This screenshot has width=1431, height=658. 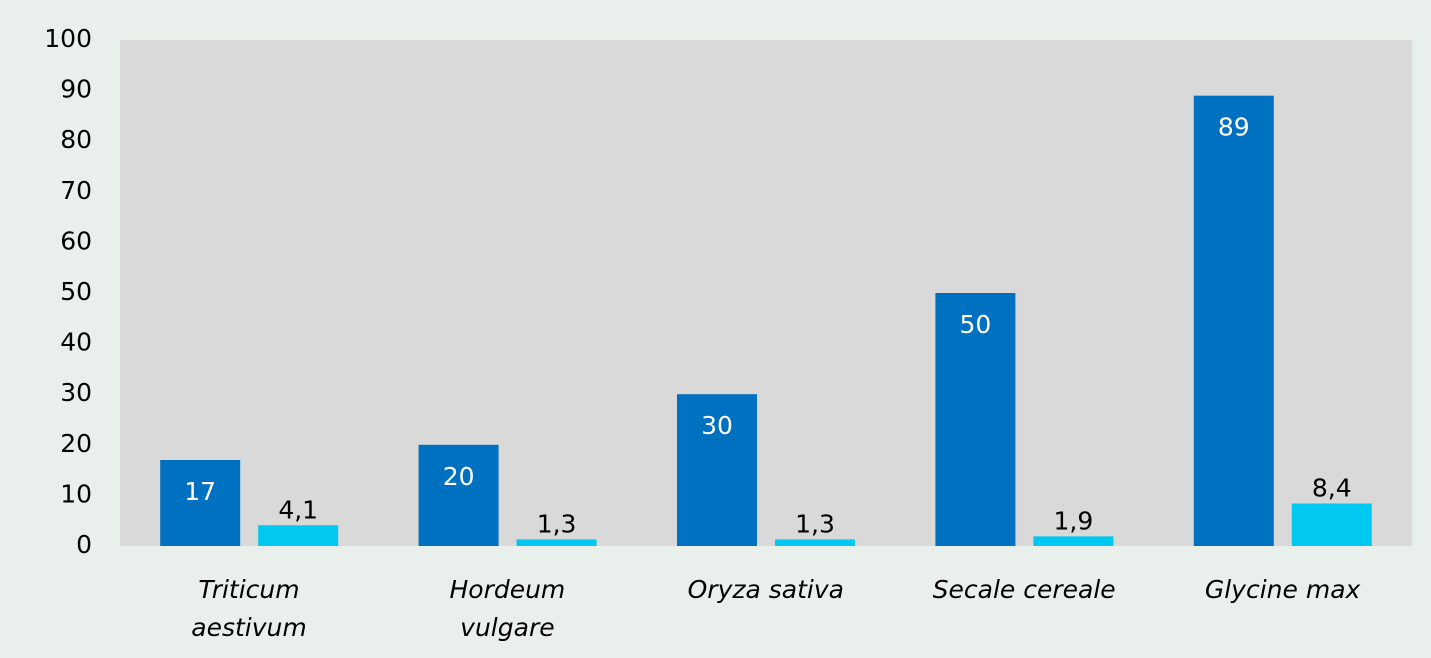 I want to click on data-label: 17, so click(x=200, y=491).